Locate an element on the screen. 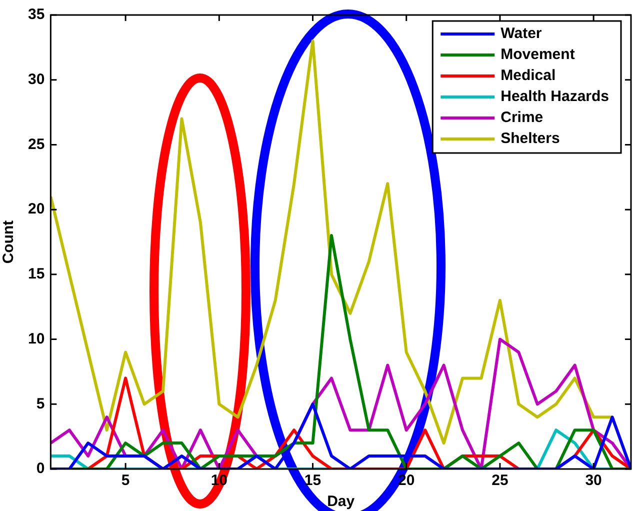 This screenshot has height=511, width=633. legend-label: Crime is located at coordinates (522, 117).